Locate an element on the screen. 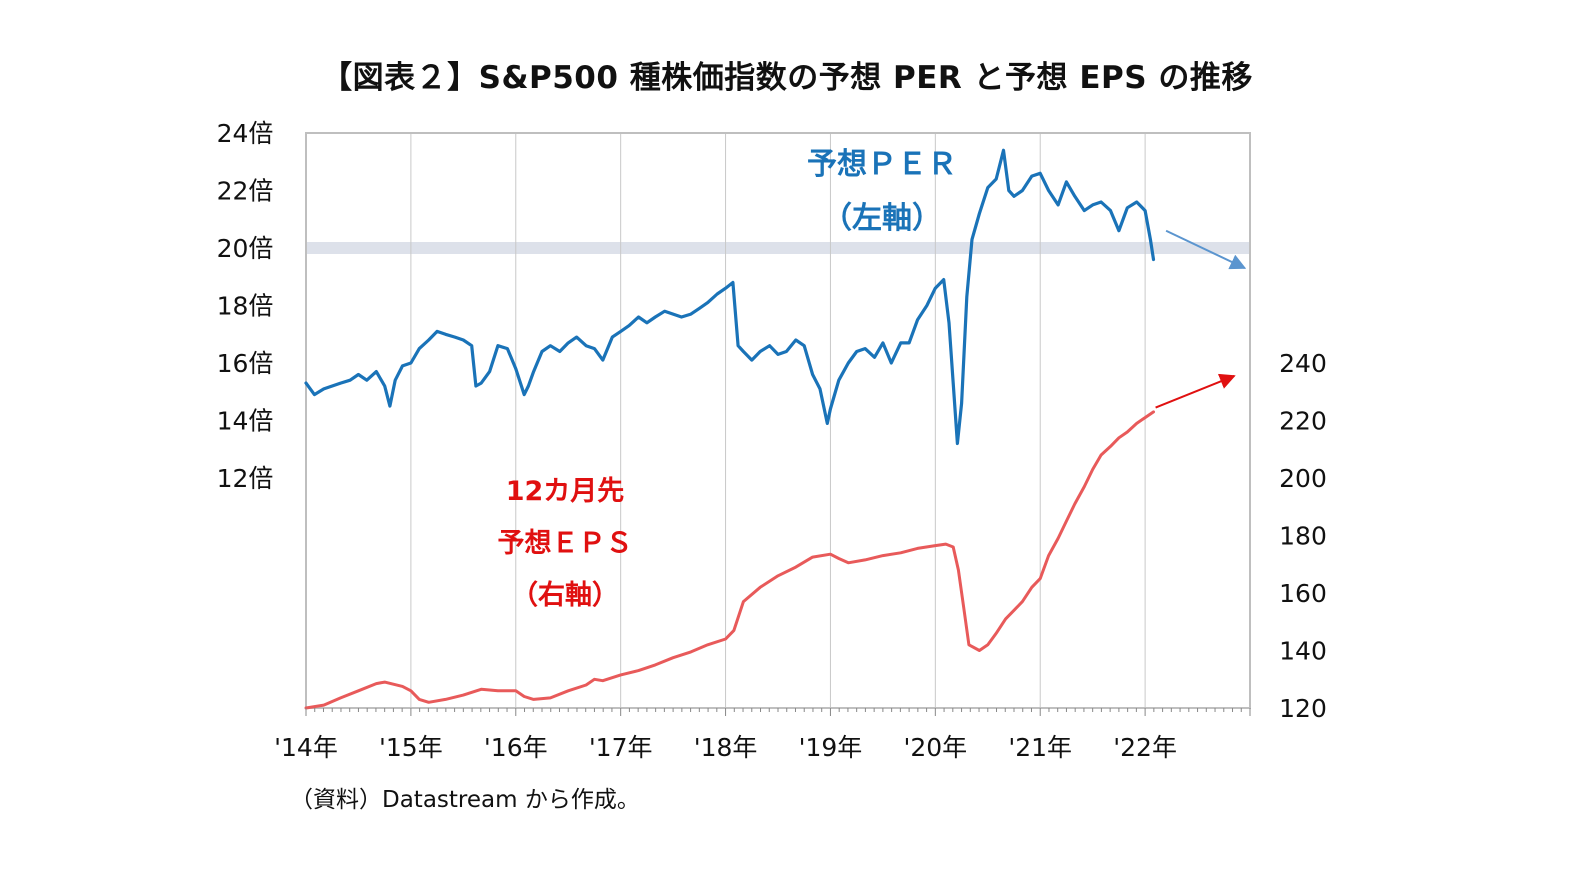  x-tick-label: '20年 is located at coordinates (935, 747).